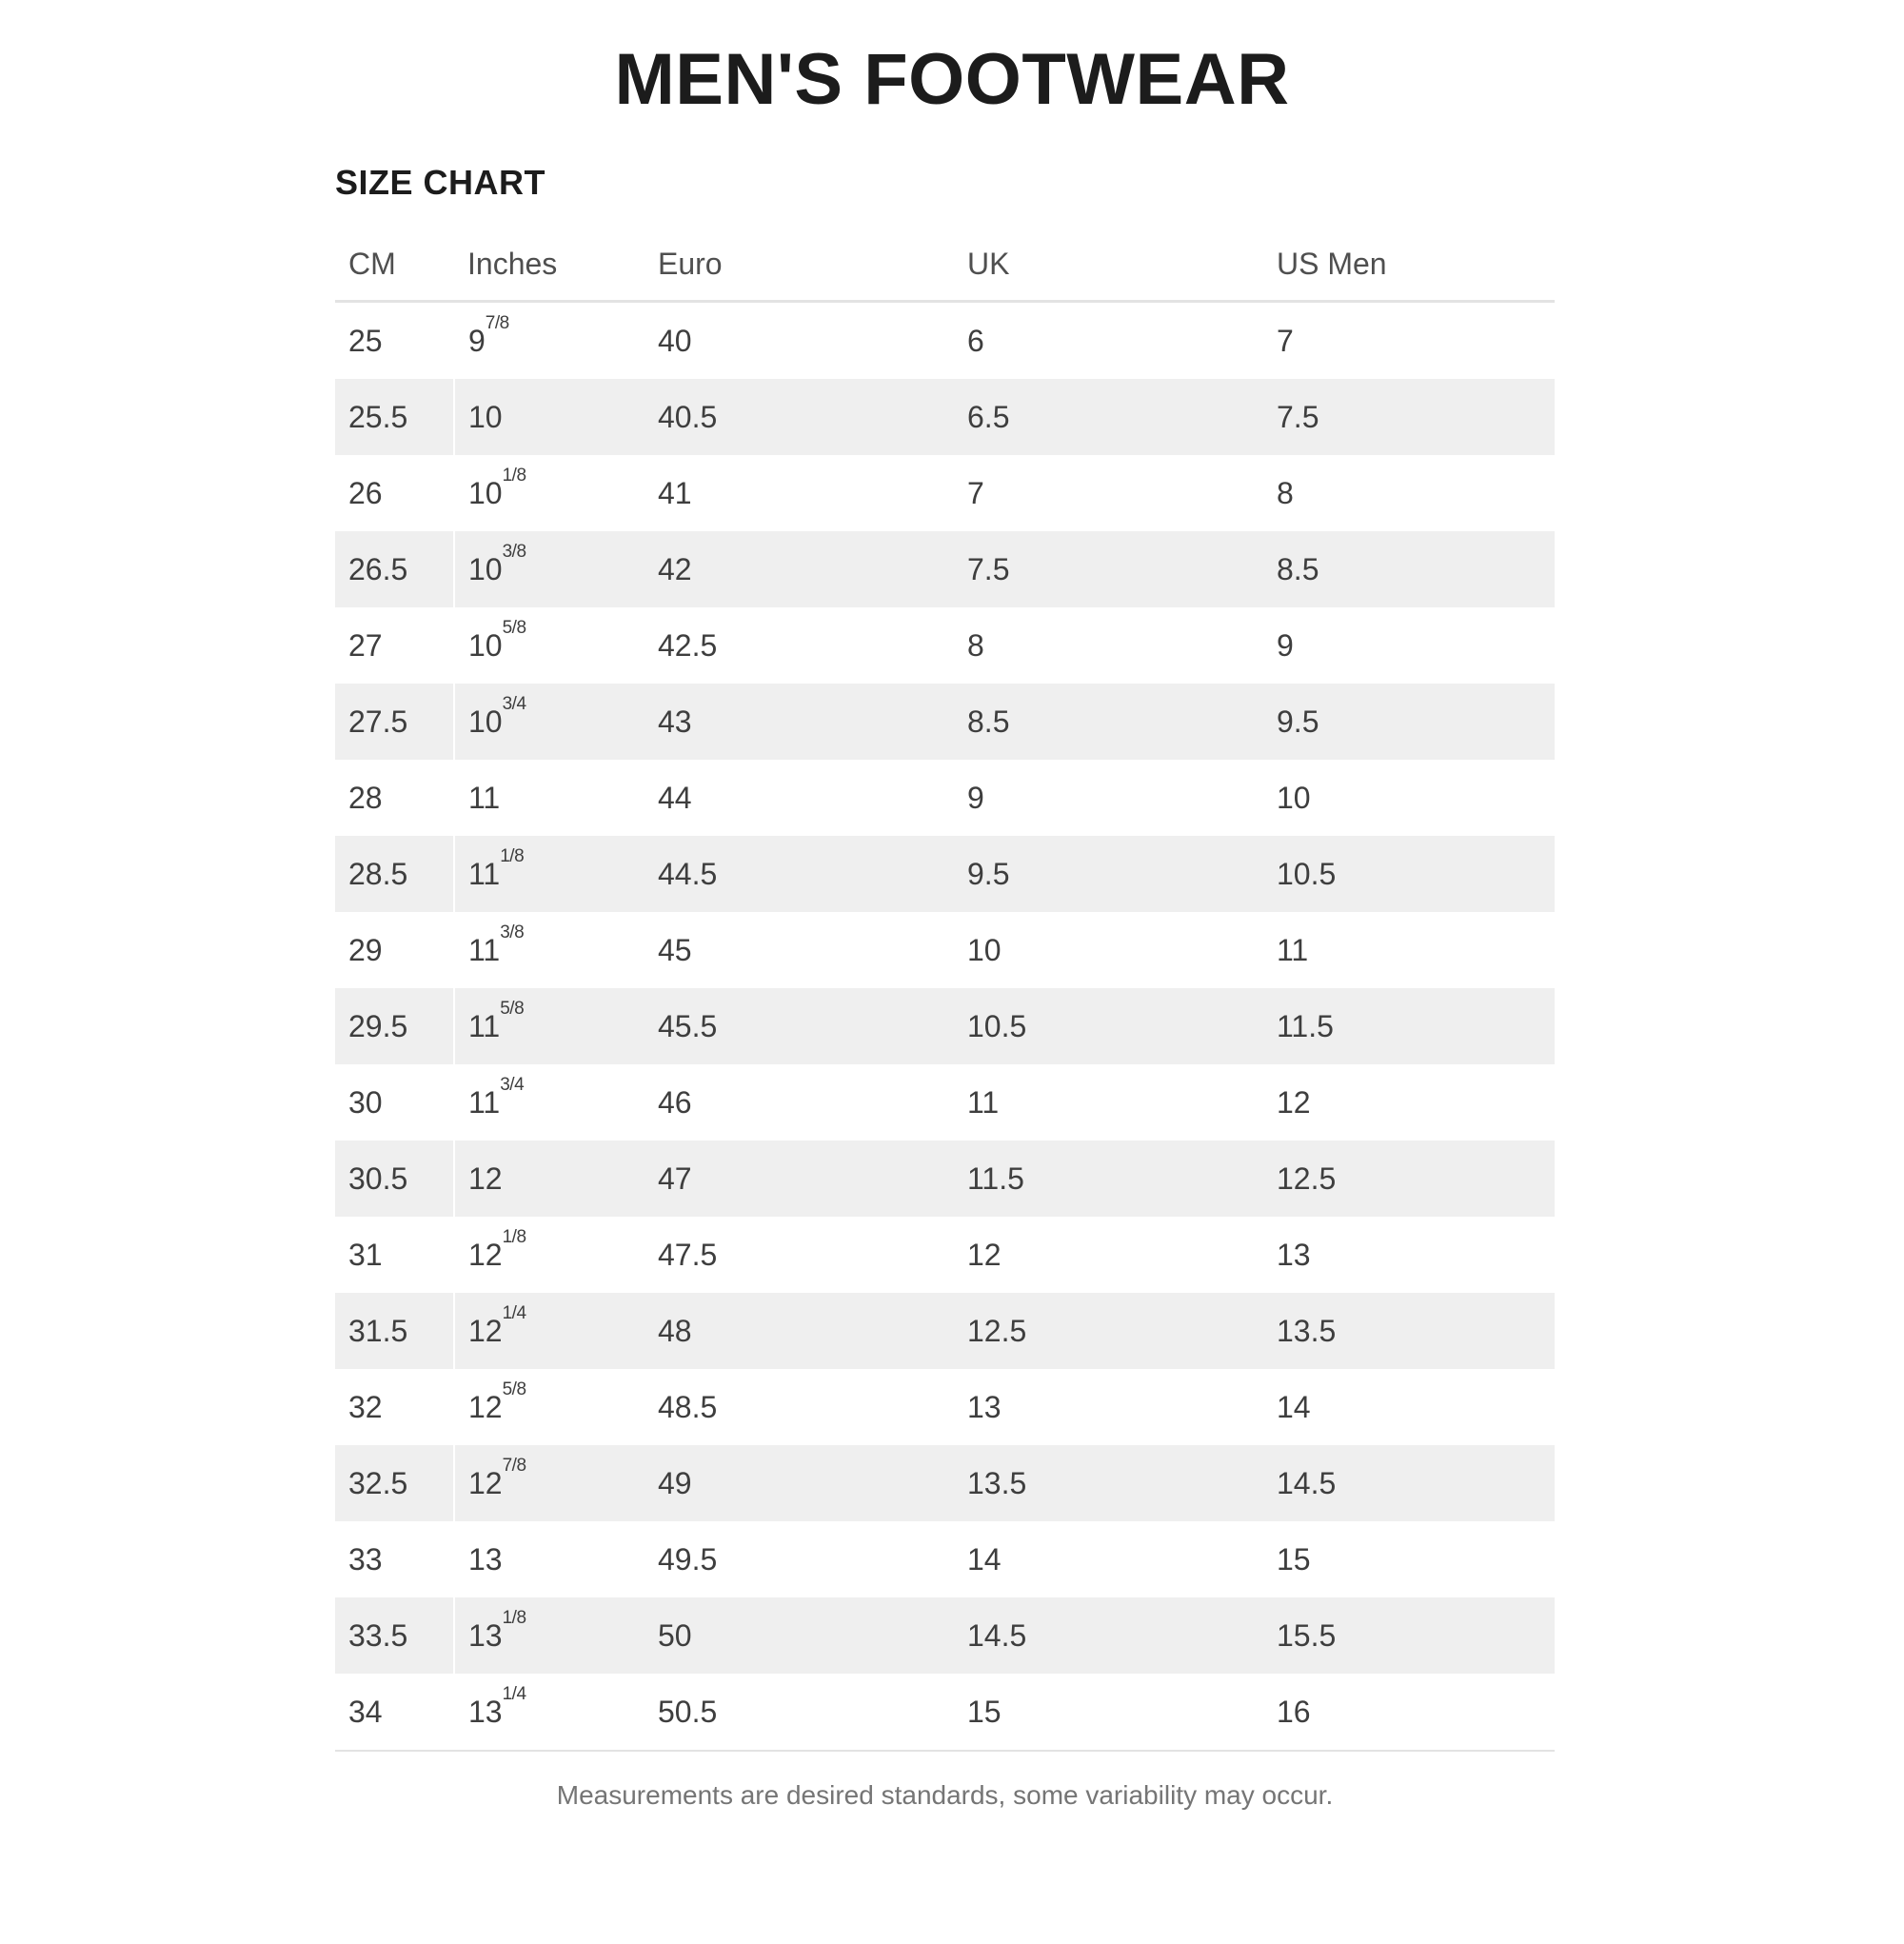 This screenshot has width=1904, height=1944. Describe the element at coordinates (799, 1180) in the screenshot. I see `table-cell: 47` at that location.